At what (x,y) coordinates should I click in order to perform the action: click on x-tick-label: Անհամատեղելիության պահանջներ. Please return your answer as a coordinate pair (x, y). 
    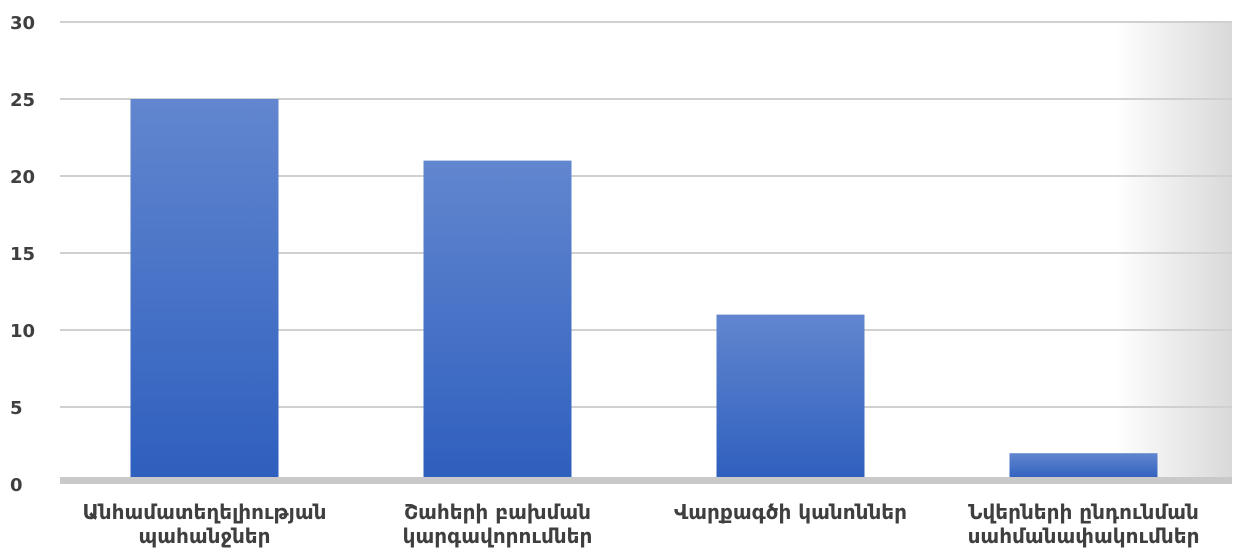
    Looking at the image, I should click on (204, 524).